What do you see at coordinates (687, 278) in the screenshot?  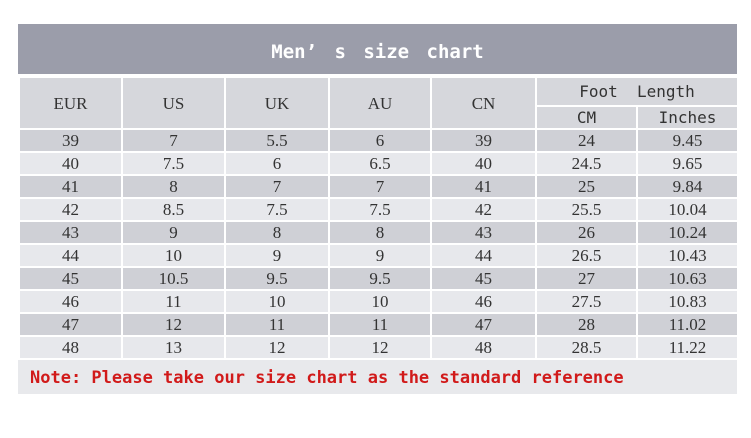 I see `table-cell: 10.63` at bounding box center [687, 278].